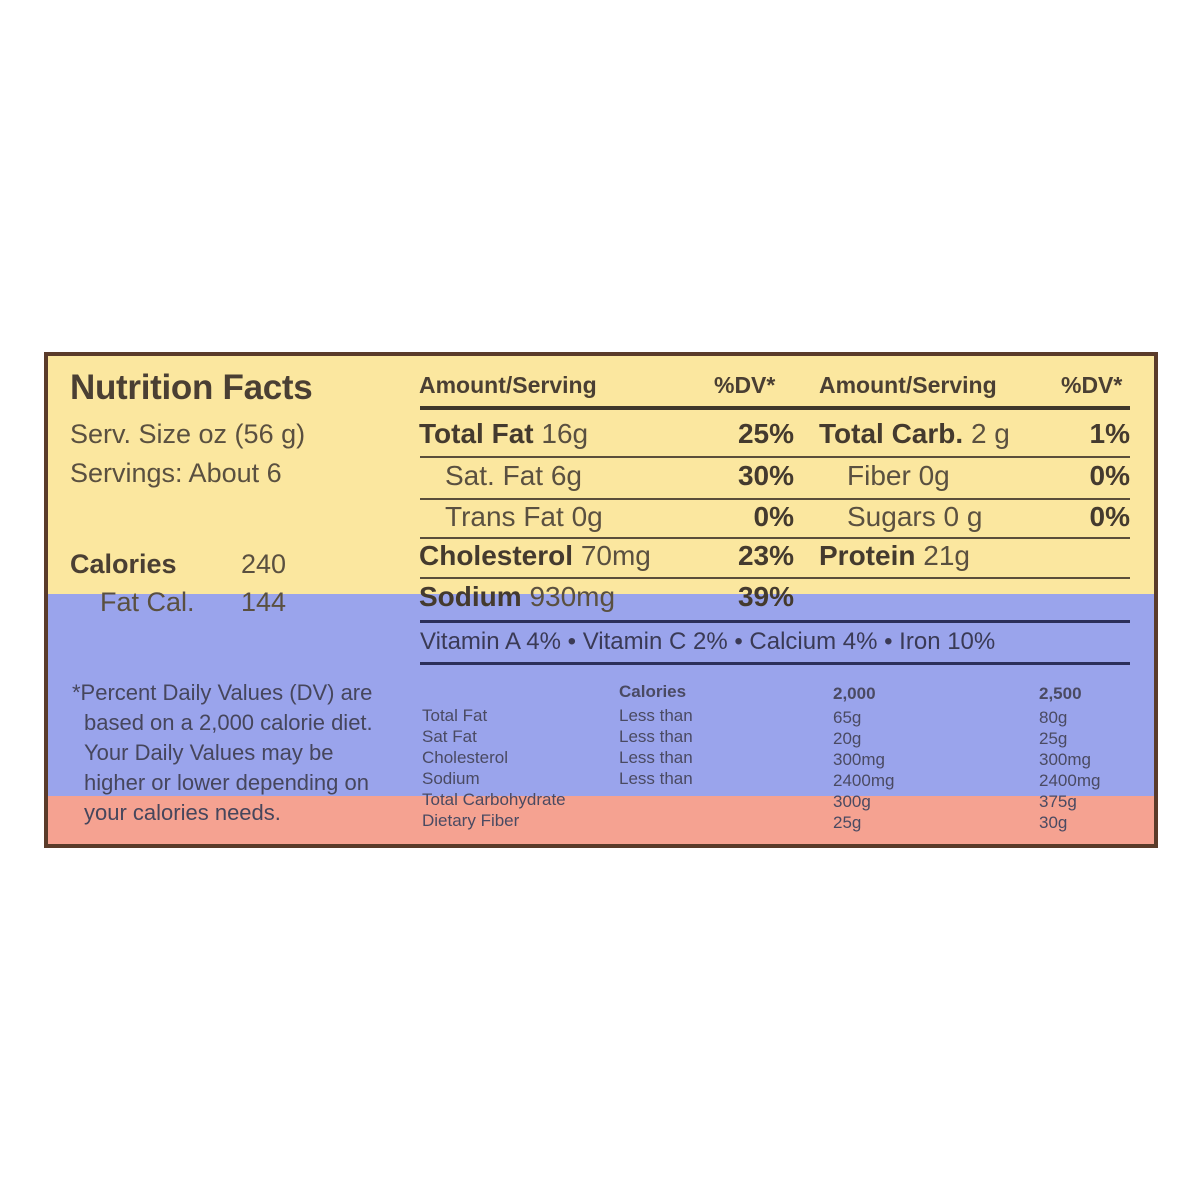 The image size is (1200, 1200). Describe the element at coordinates (898, 475) in the screenshot. I see `nutrient-fiber: Fiber 0g` at that location.